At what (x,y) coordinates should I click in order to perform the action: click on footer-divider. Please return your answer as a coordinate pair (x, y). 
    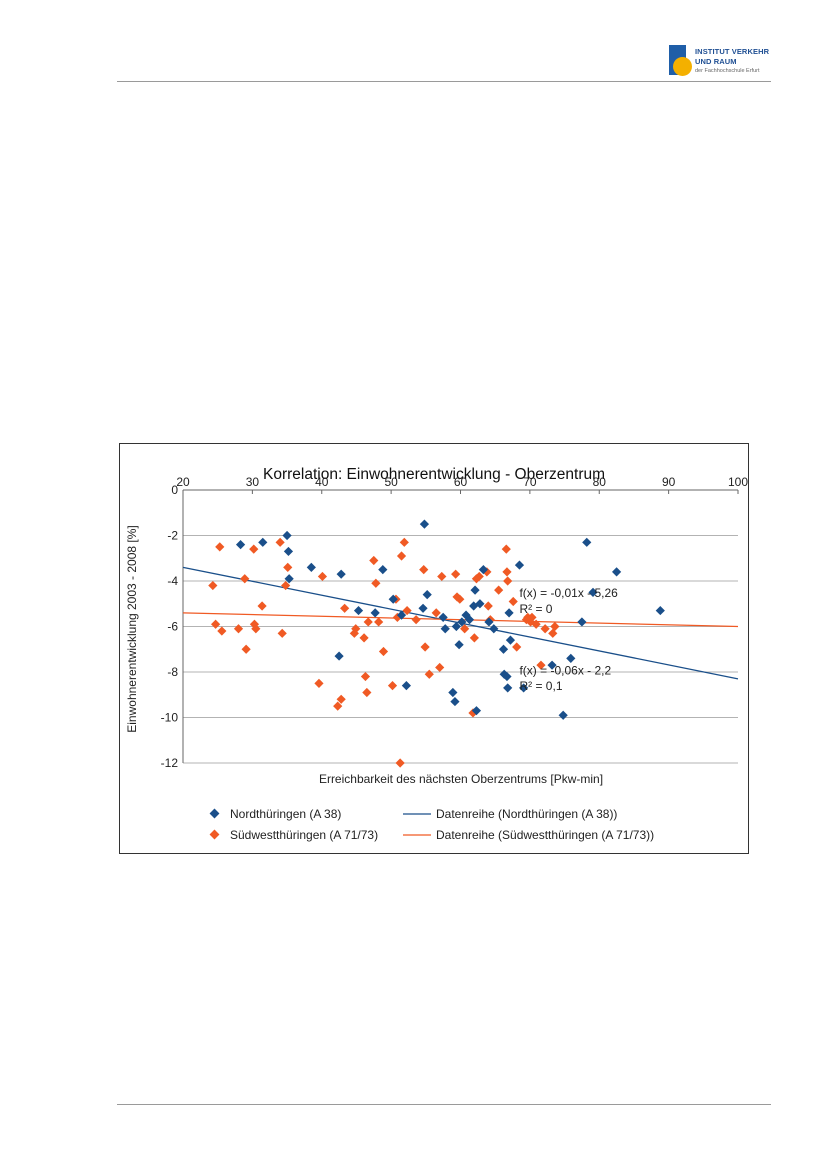
    Looking at the image, I should click on (444, 1104).